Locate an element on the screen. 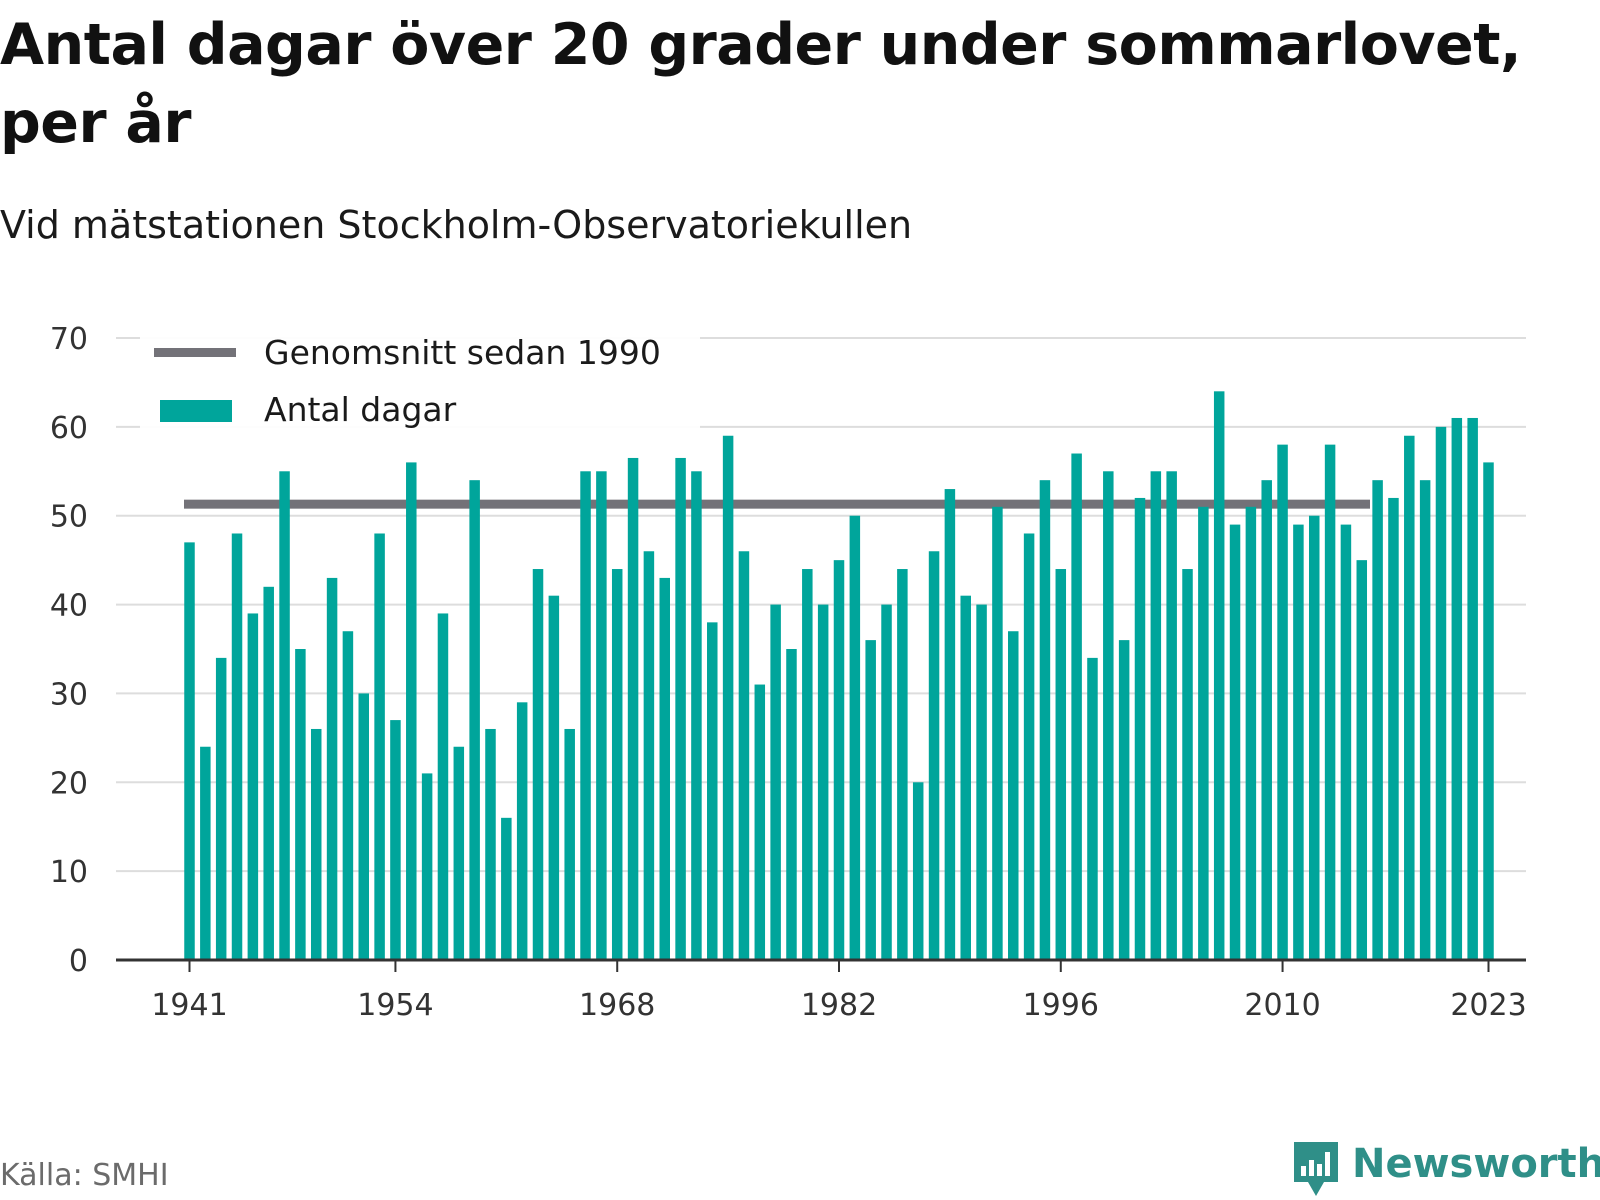 This screenshot has height=1200, width=1600. bar-1947 is located at coordinates (284, 715).